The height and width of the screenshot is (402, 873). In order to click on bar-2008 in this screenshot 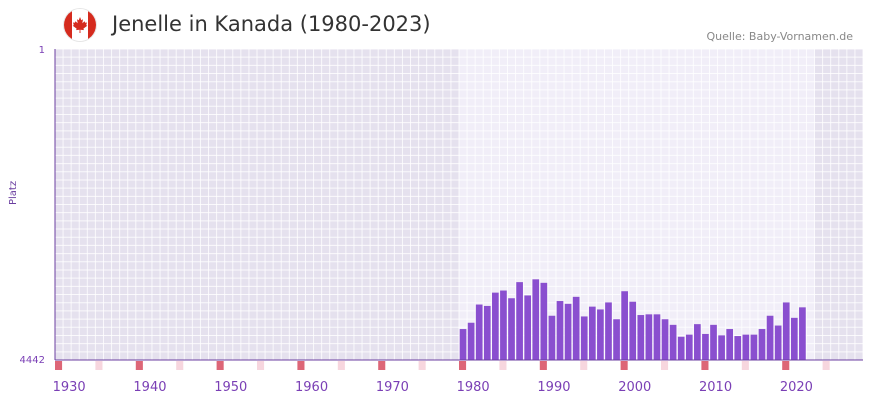, I will do `click(705, 346)`.